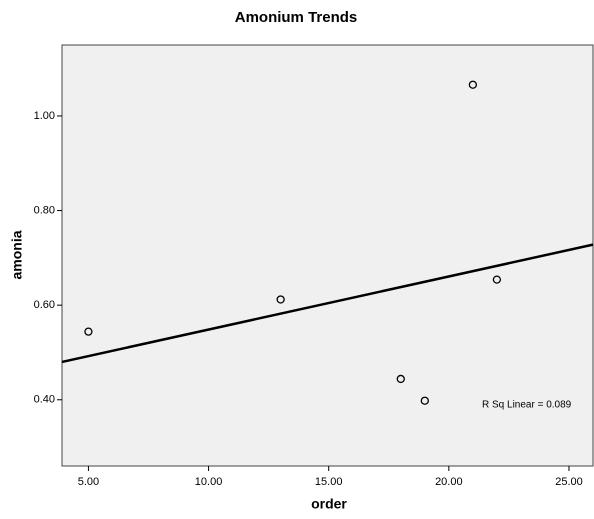  I want to click on x-axis-label: order, so click(329, 504).